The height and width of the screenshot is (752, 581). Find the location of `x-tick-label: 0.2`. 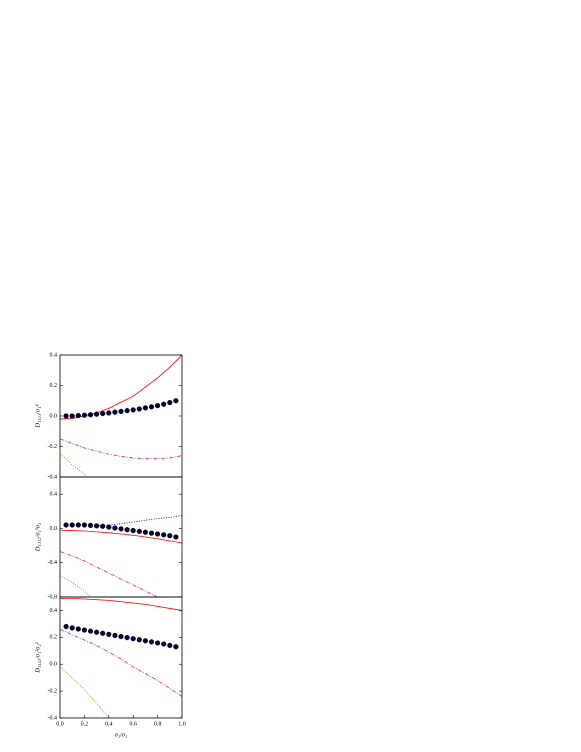

x-tick-label: 0.2 is located at coordinates (85, 724).